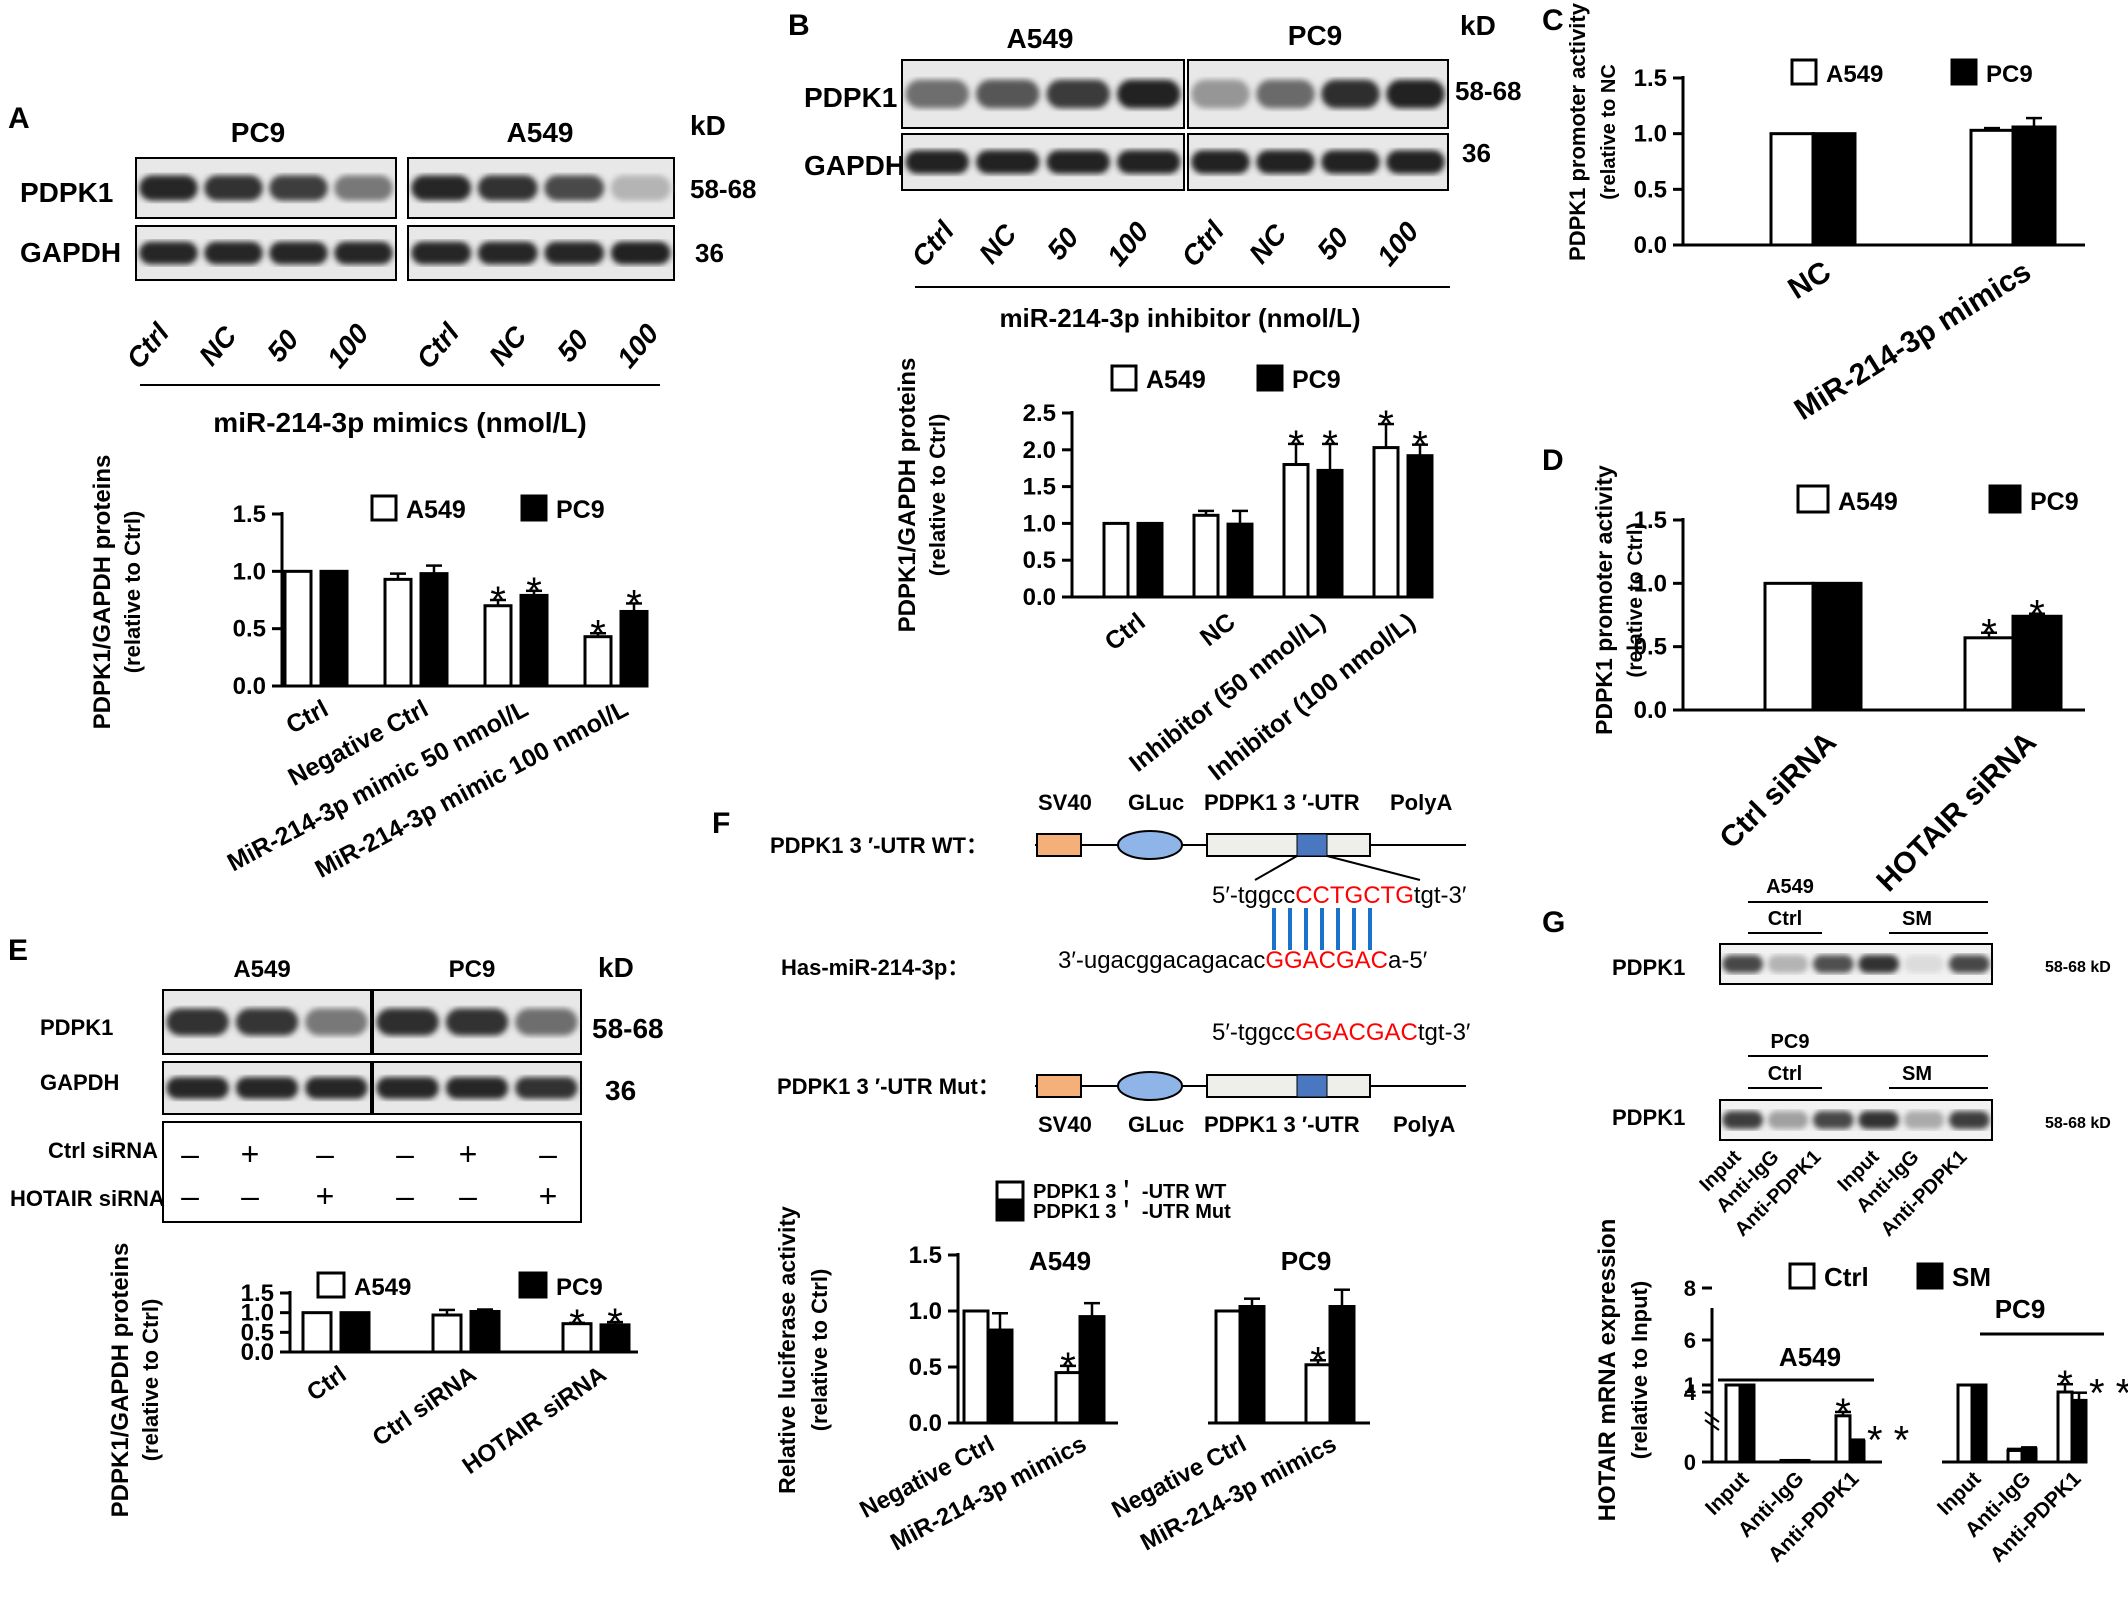 Image resolution: width=2128 pixels, height=1600 pixels. I want to click on utr-box, so click(1288, 845).